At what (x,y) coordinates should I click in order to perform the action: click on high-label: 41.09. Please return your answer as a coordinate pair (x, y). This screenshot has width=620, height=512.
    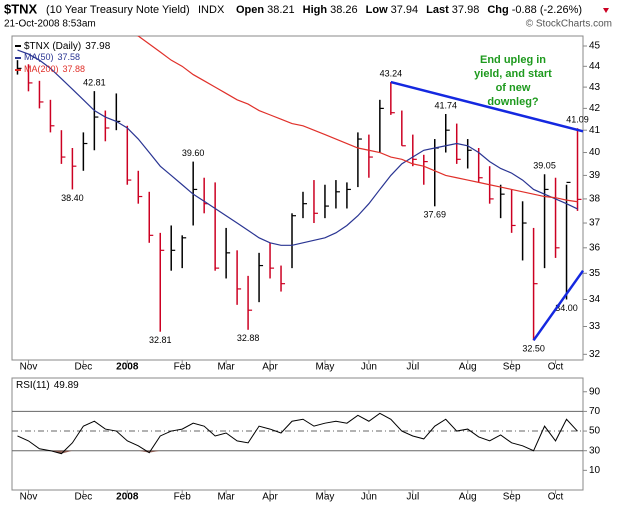
    Looking at the image, I should click on (577, 120).